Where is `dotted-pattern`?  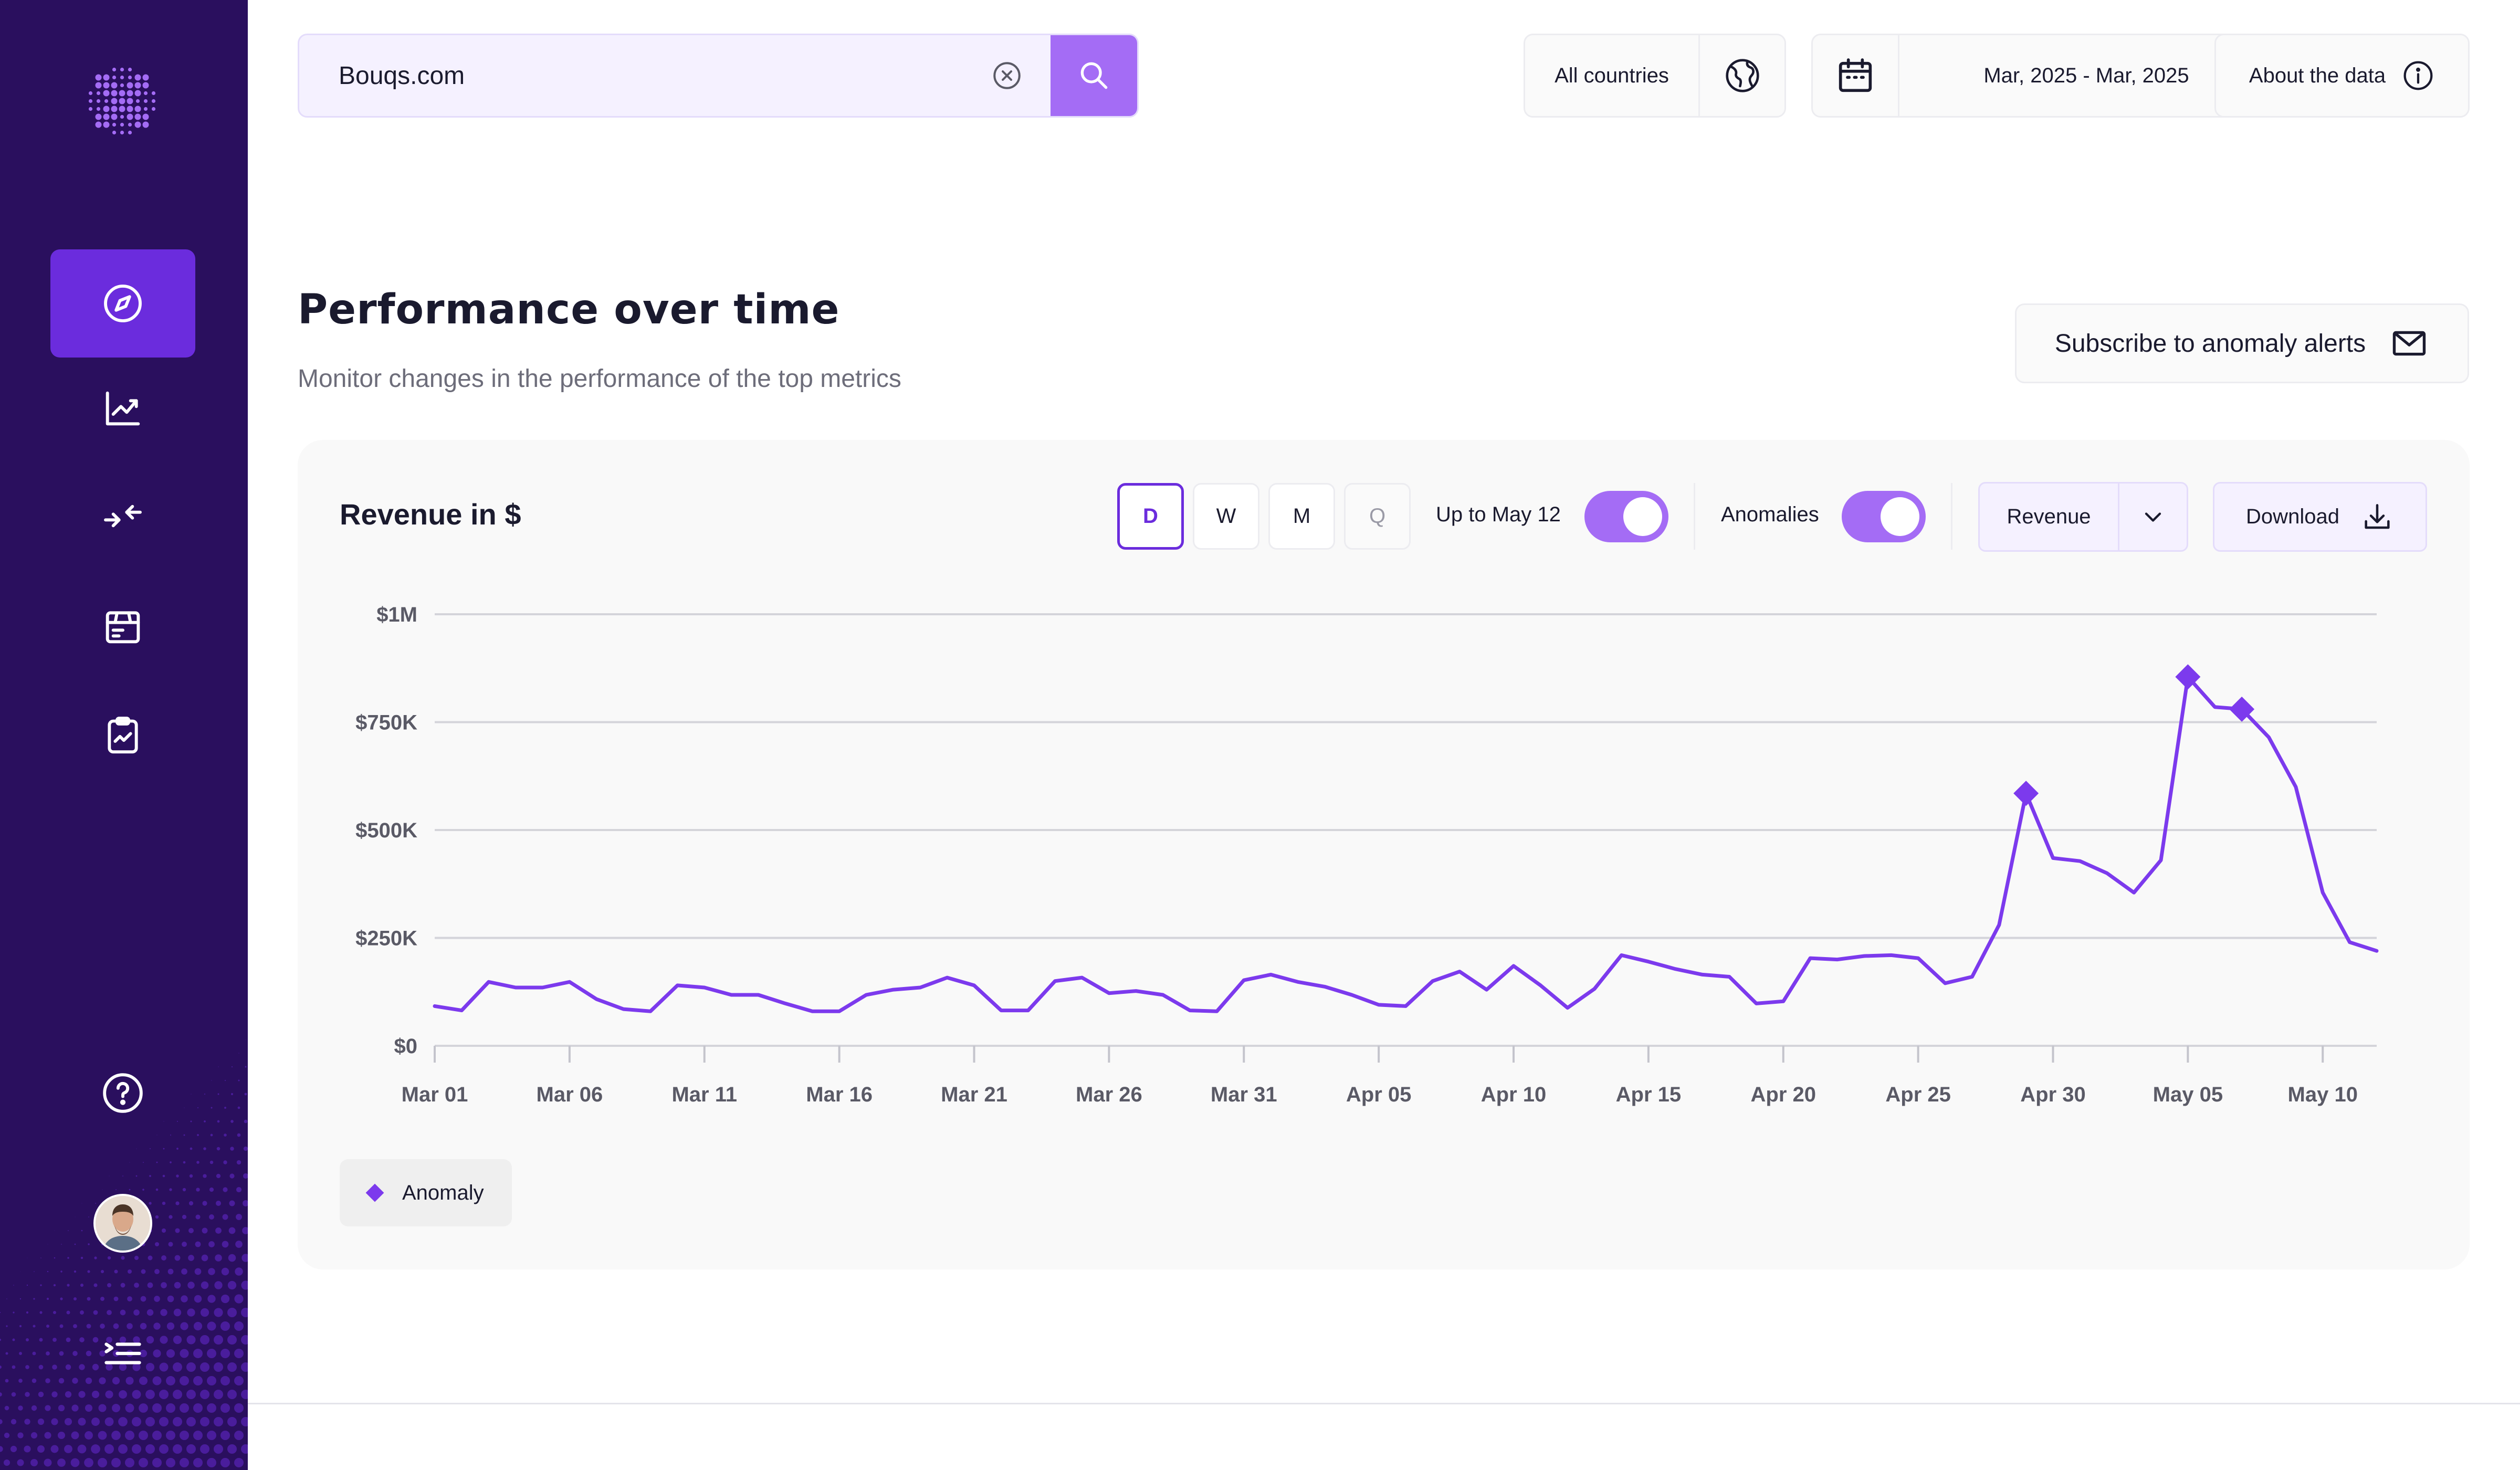 dotted-pattern is located at coordinates (124, 1253).